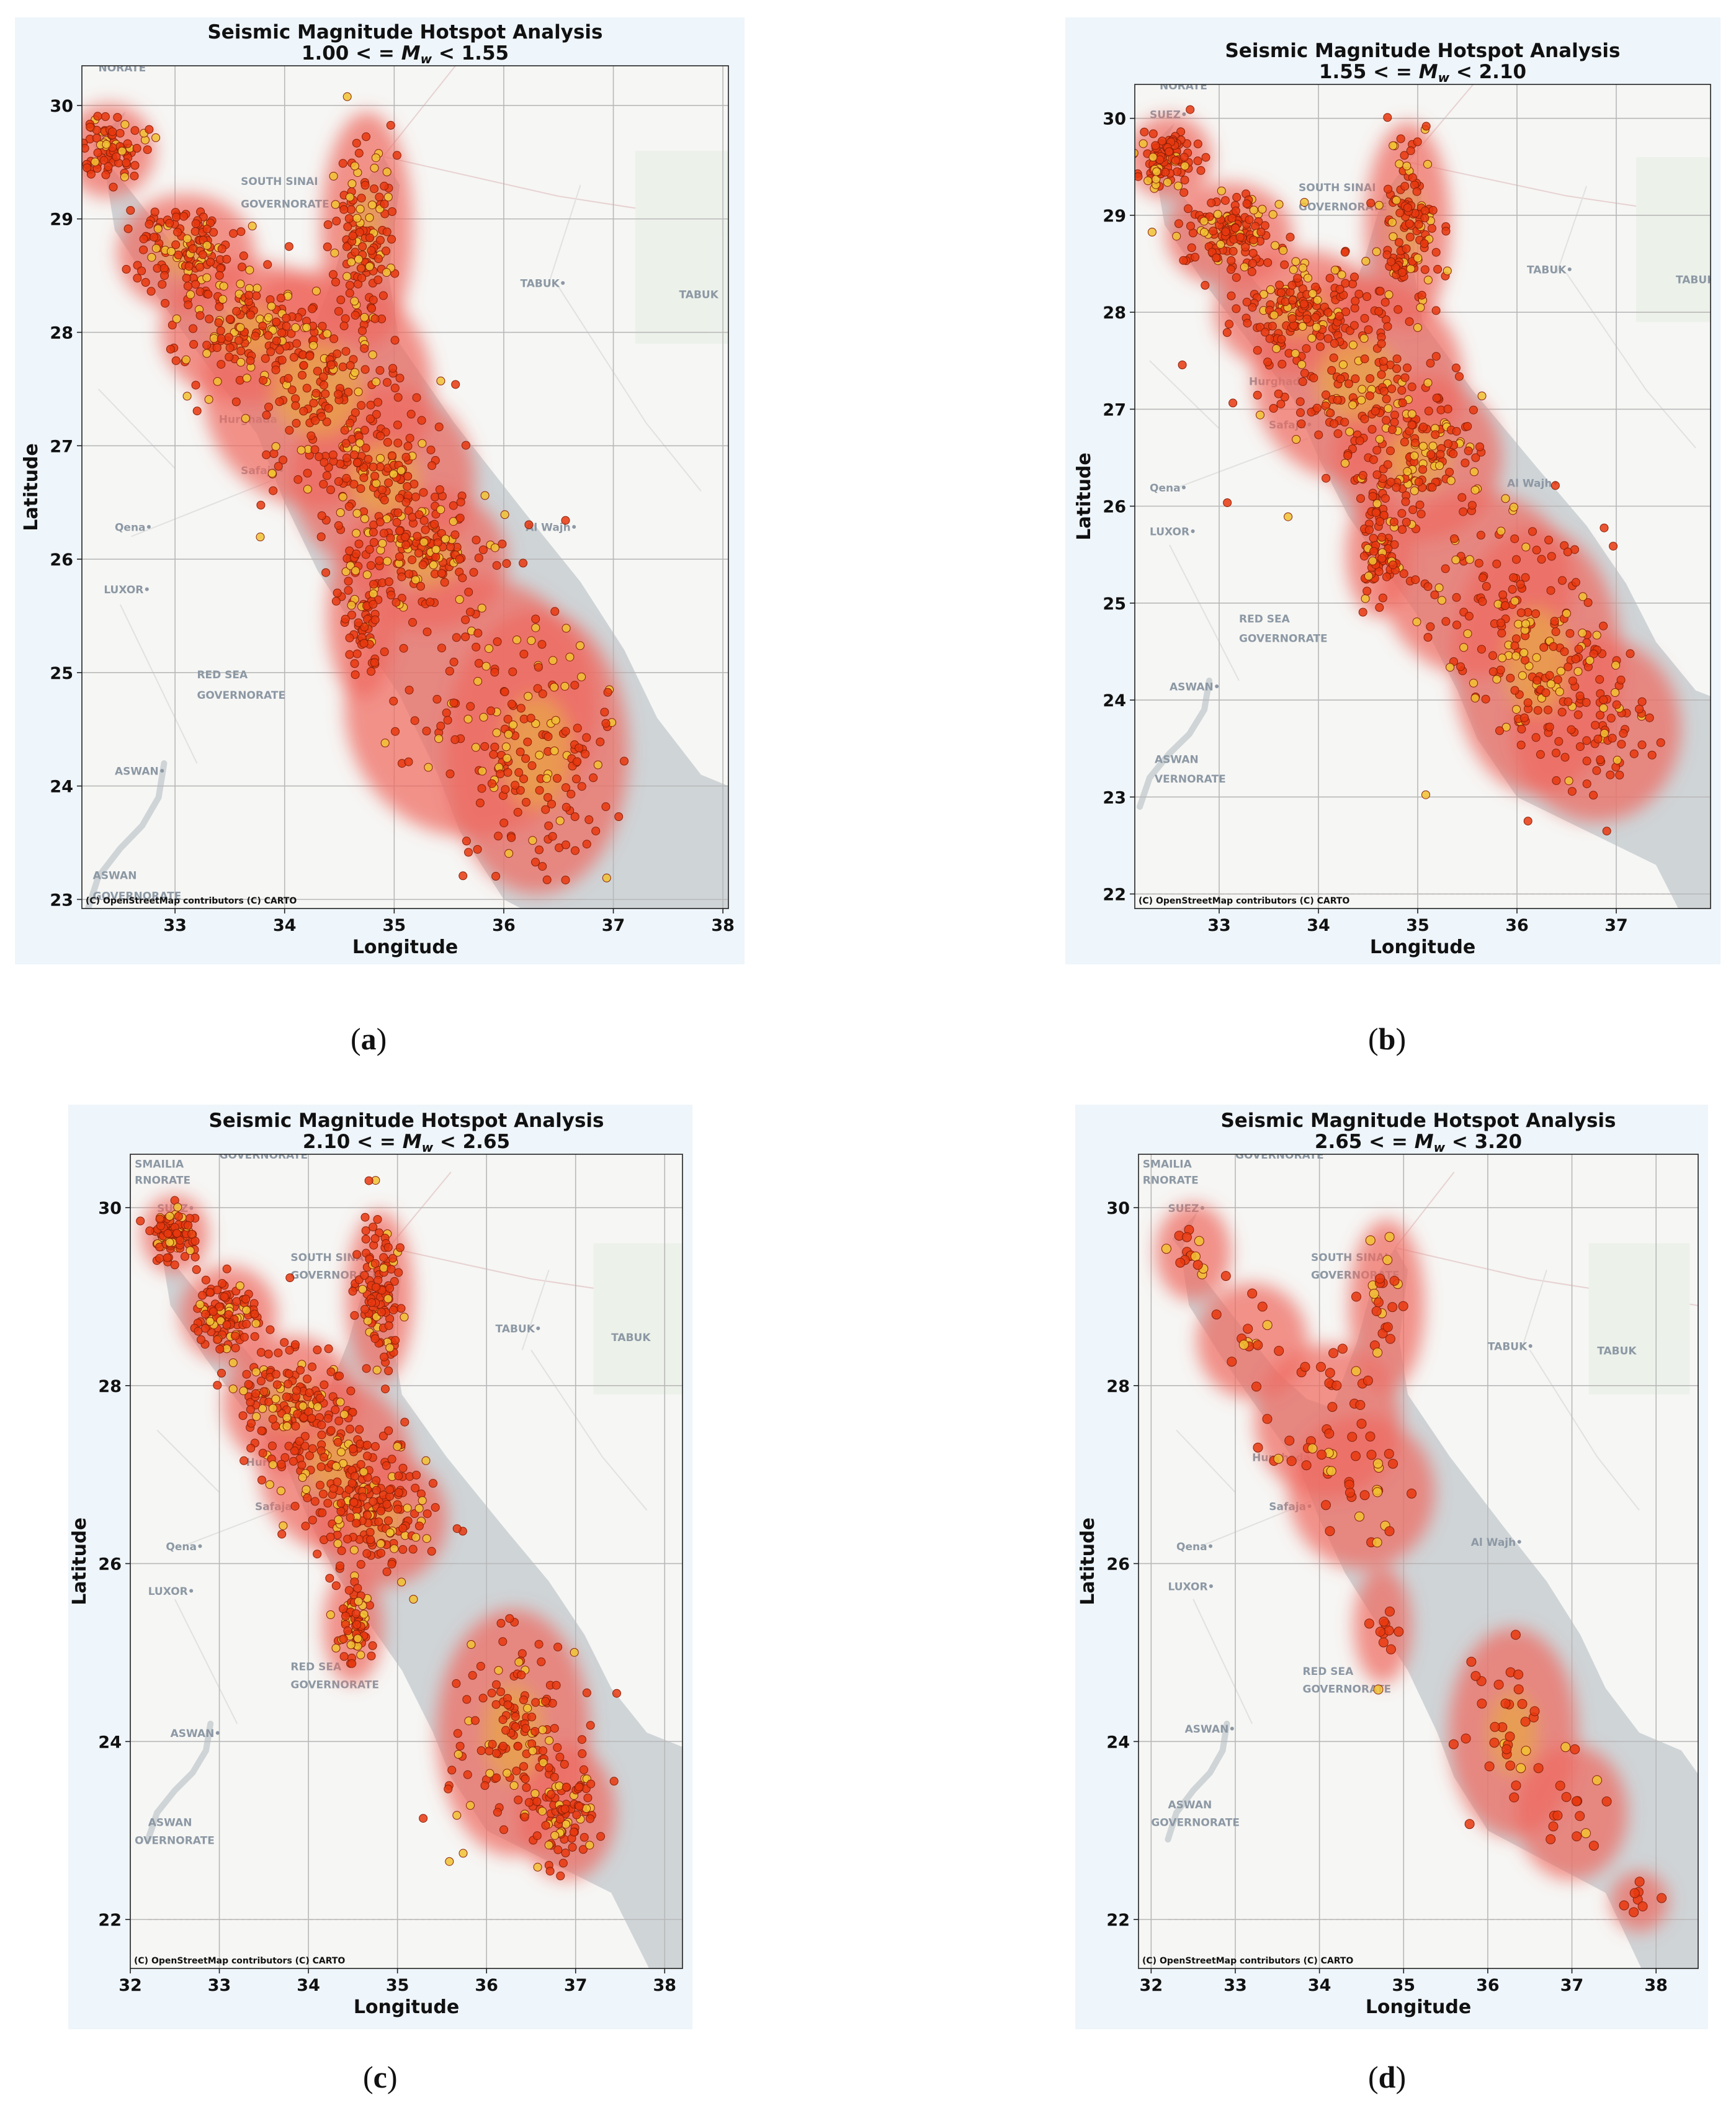 The height and width of the screenshot is (2118, 1736). Describe the element at coordinates (1190, 1805) in the screenshot. I see `place-label: ASWAN` at that location.